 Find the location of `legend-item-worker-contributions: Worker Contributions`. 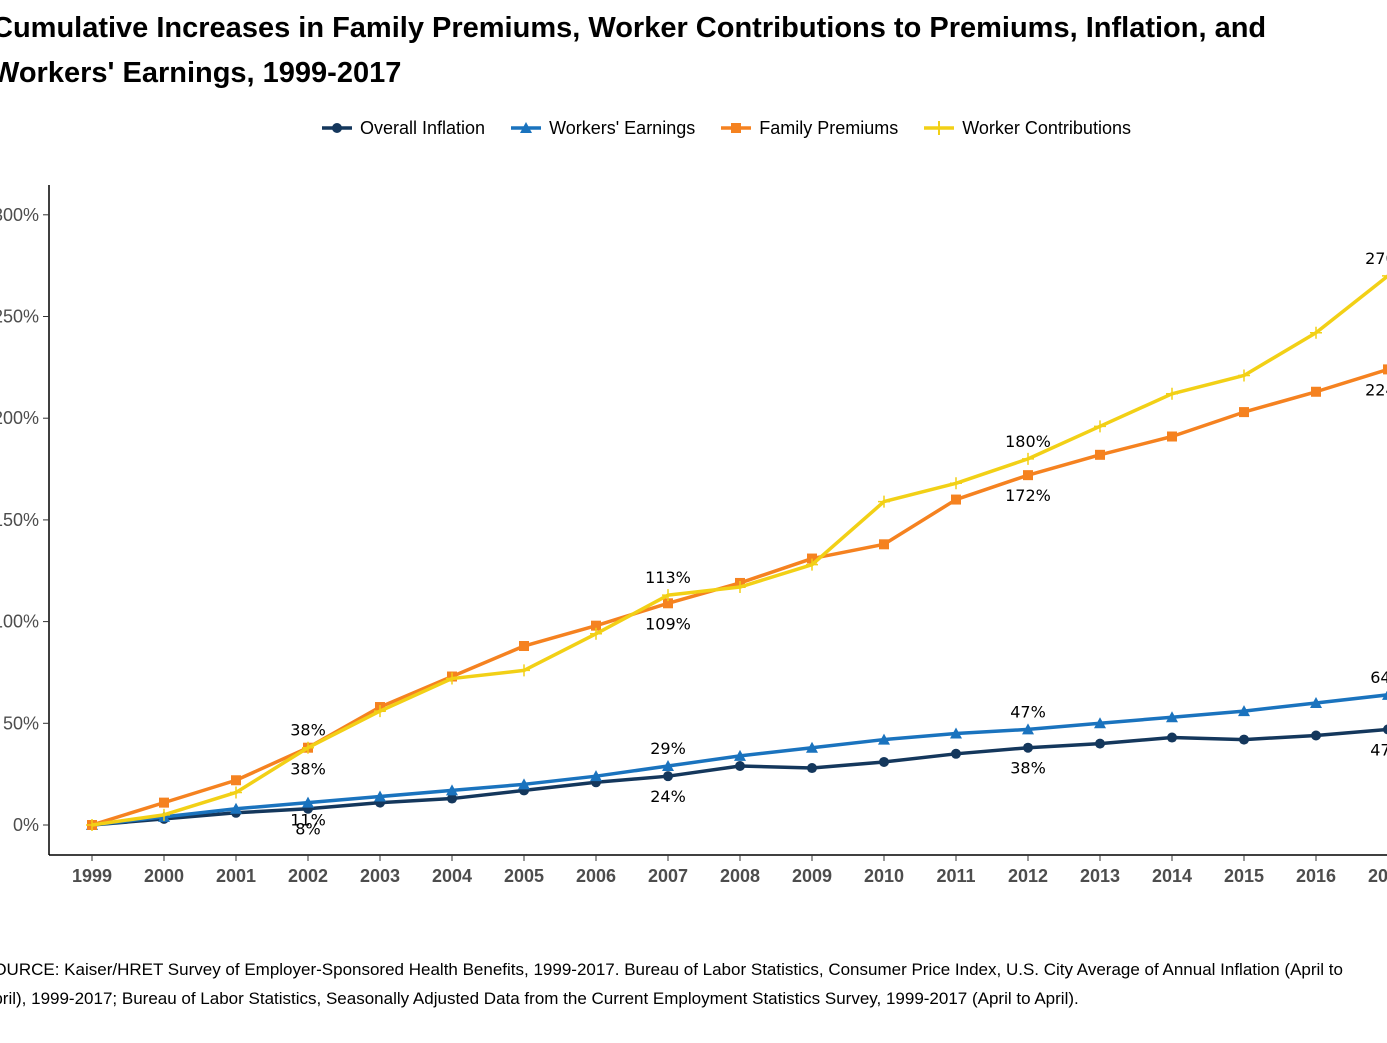

legend-item-worker-contributions: Worker Contributions is located at coordinates (1026, 128).